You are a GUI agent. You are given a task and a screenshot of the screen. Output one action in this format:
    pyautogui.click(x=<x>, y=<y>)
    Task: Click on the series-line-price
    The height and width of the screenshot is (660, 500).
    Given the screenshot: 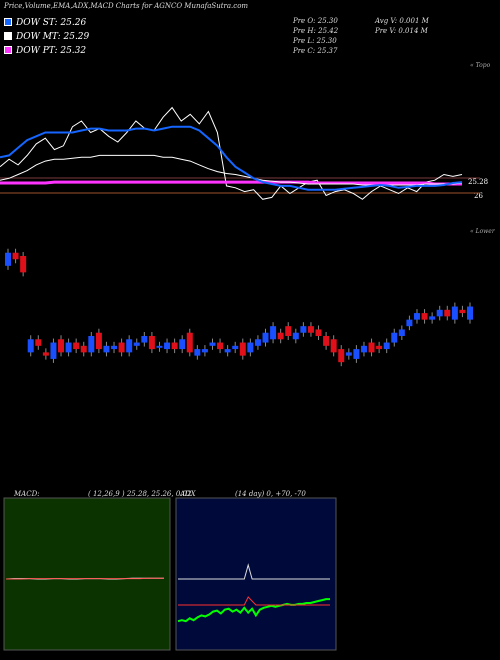 What is the action you would take?
    pyautogui.click(x=231, y=153)
    